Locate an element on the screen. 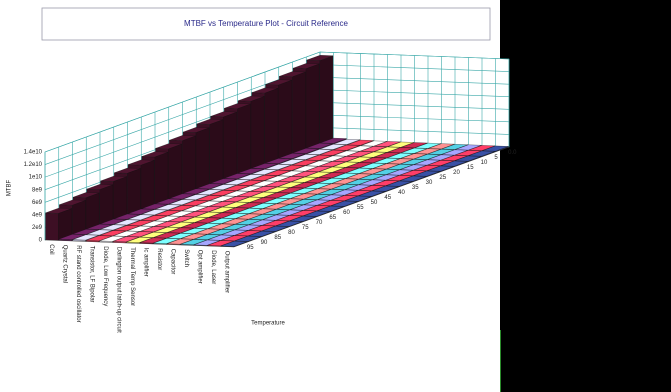 This screenshot has width=671, height=392. y-tick-label: 1.2e10 is located at coordinates (33, 165).